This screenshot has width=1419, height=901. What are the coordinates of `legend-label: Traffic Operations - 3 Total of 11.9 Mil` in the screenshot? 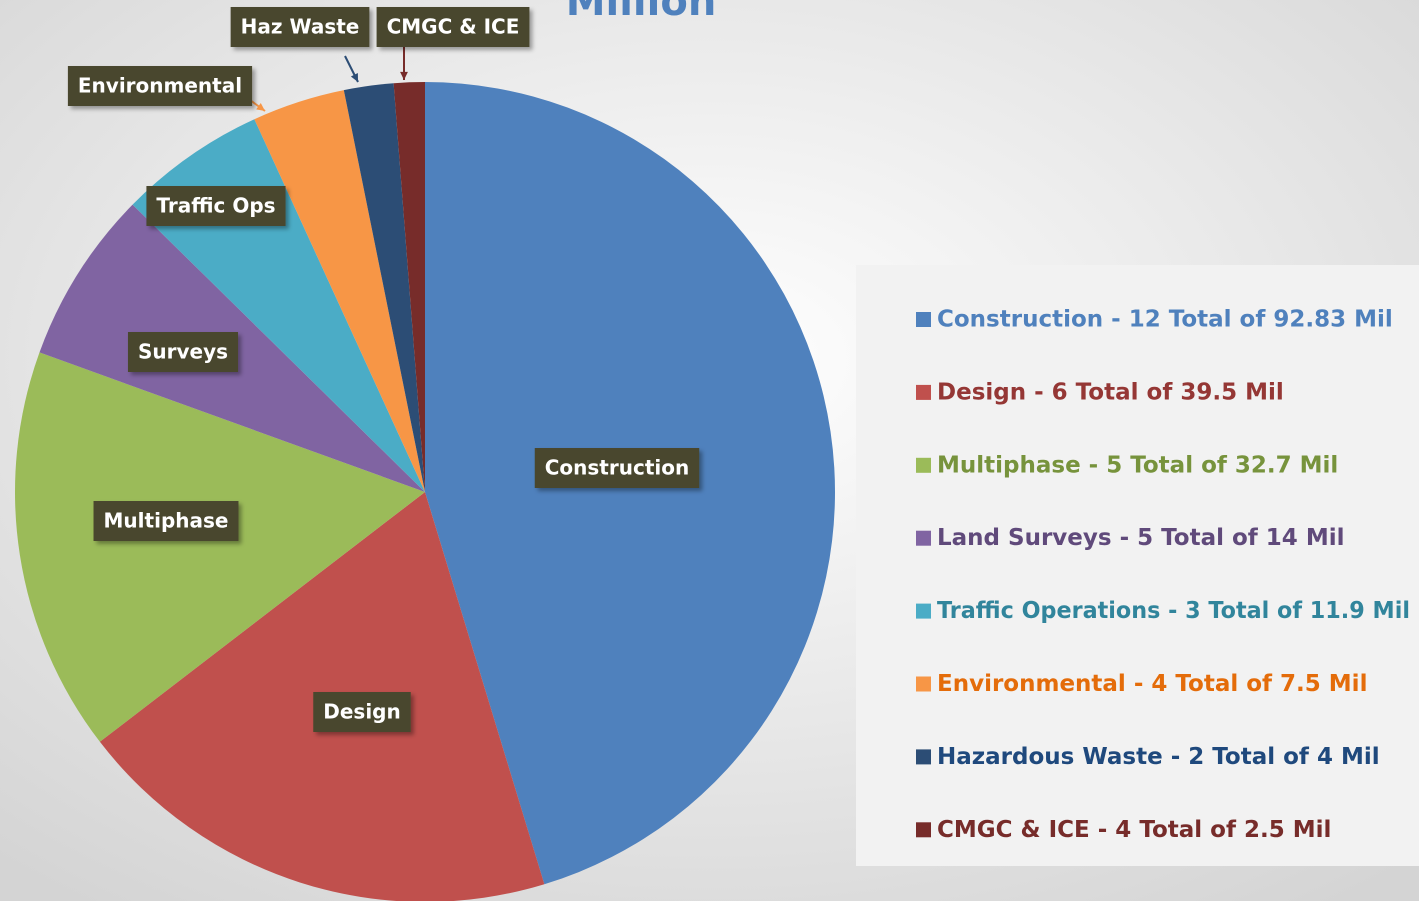 It's located at (1173, 611).